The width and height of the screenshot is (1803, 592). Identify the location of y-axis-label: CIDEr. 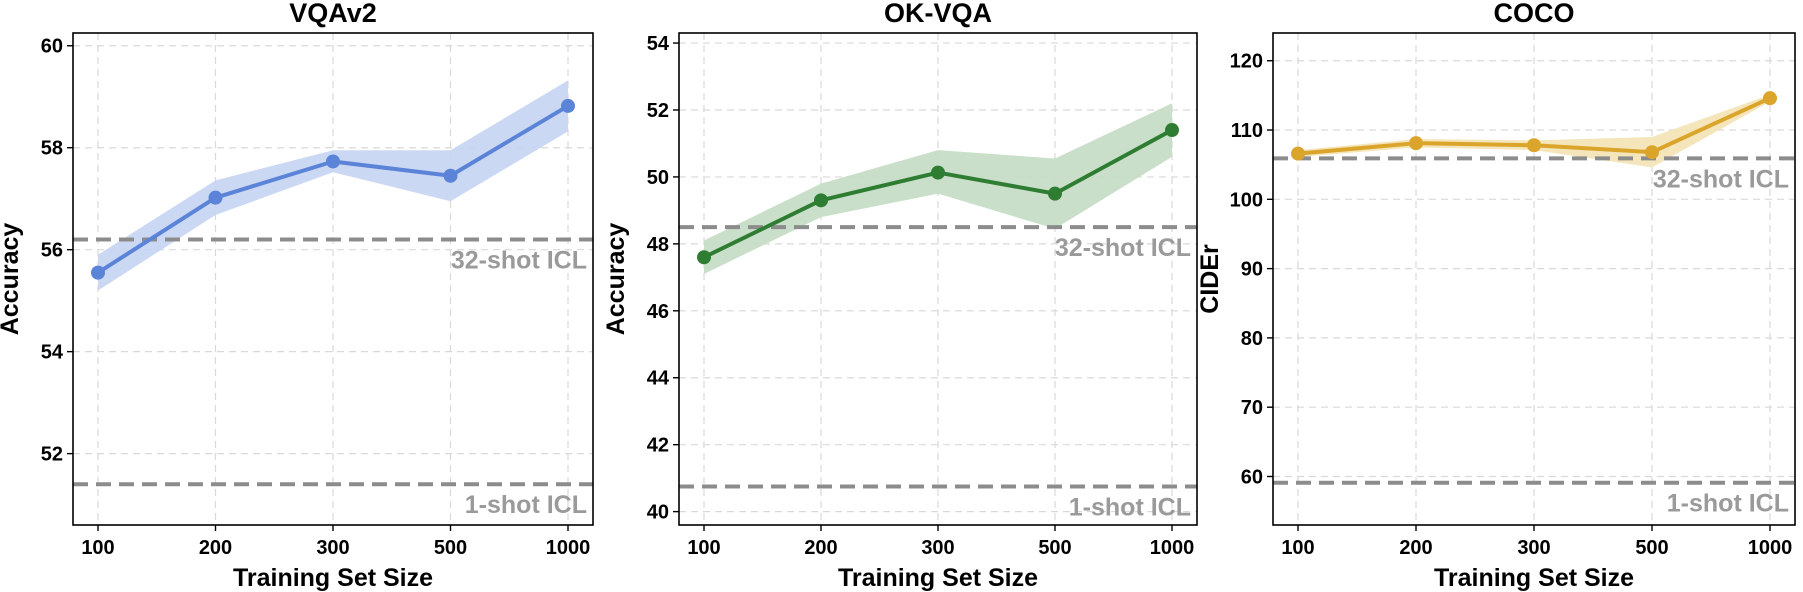
(1210, 279).